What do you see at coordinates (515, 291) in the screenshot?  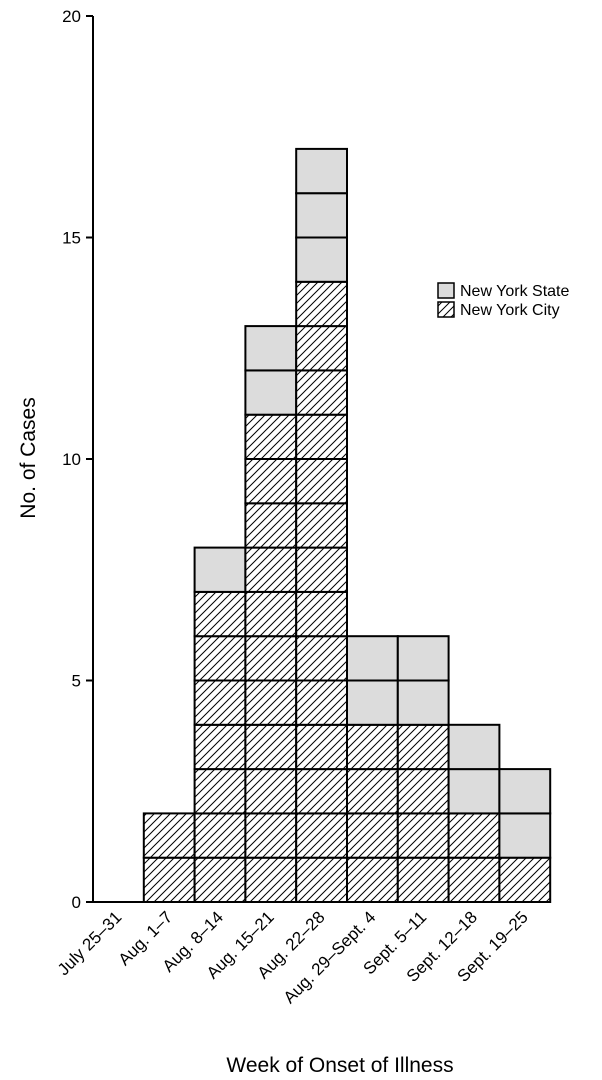 I see `legend-label: New York State` at bounding box center [515, 291].